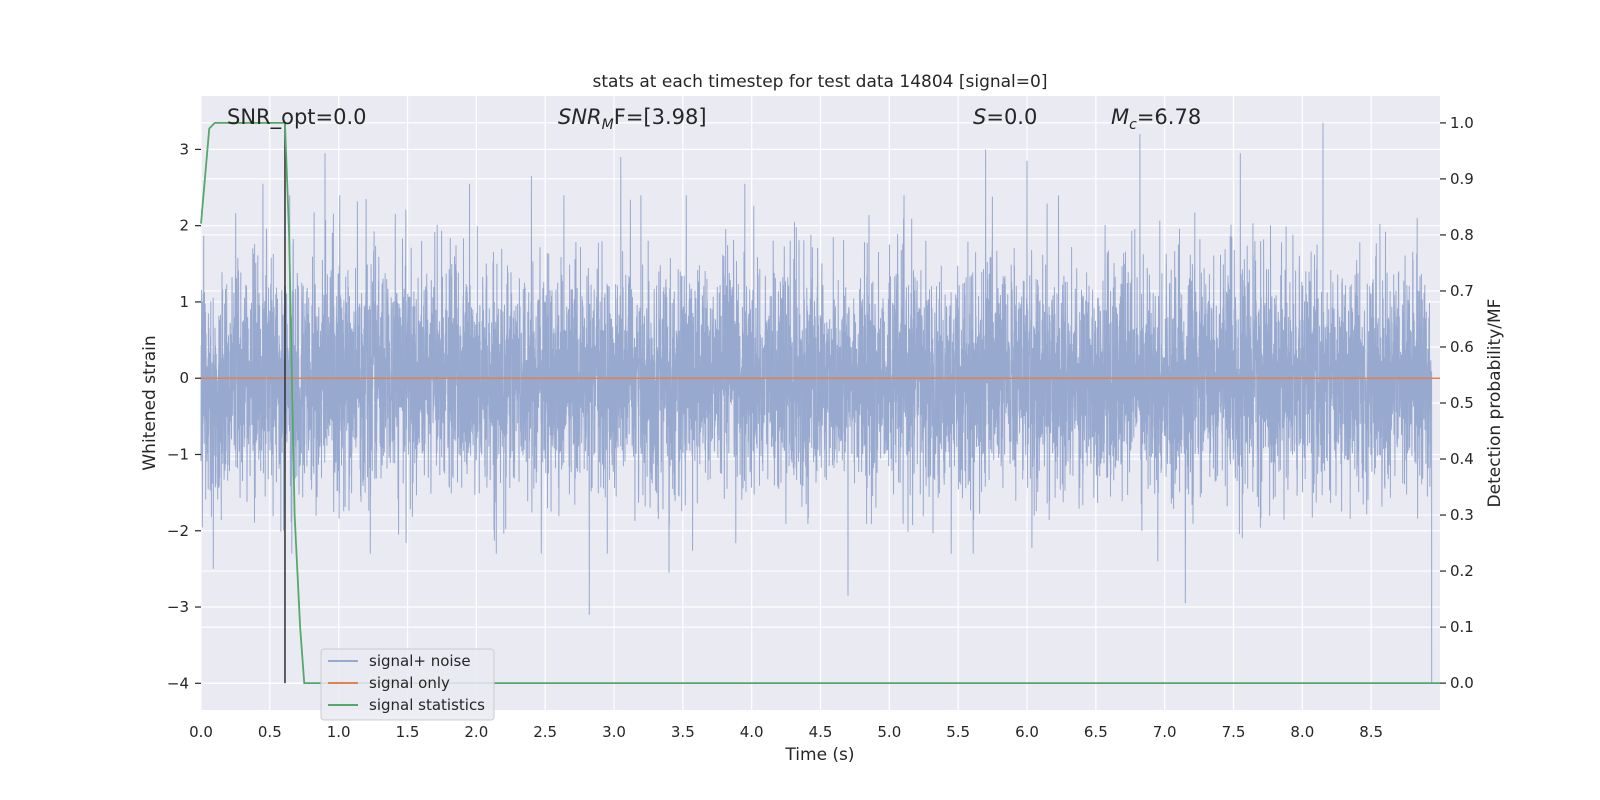 Image resolution: width=1600 pixels, height=800 pixels. I want to click on y-right-tick-label: 0.7, so click(1462, 291).